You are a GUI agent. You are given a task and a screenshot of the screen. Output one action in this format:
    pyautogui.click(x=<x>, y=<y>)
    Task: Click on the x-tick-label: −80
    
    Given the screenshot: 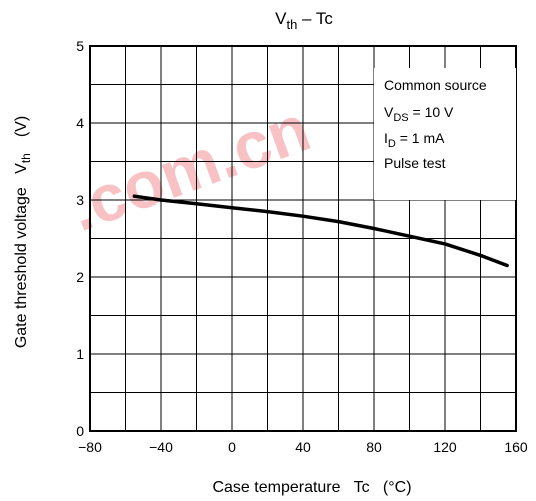 What is the action you would take?
    pyautogui.click(x=90, y=447)
    